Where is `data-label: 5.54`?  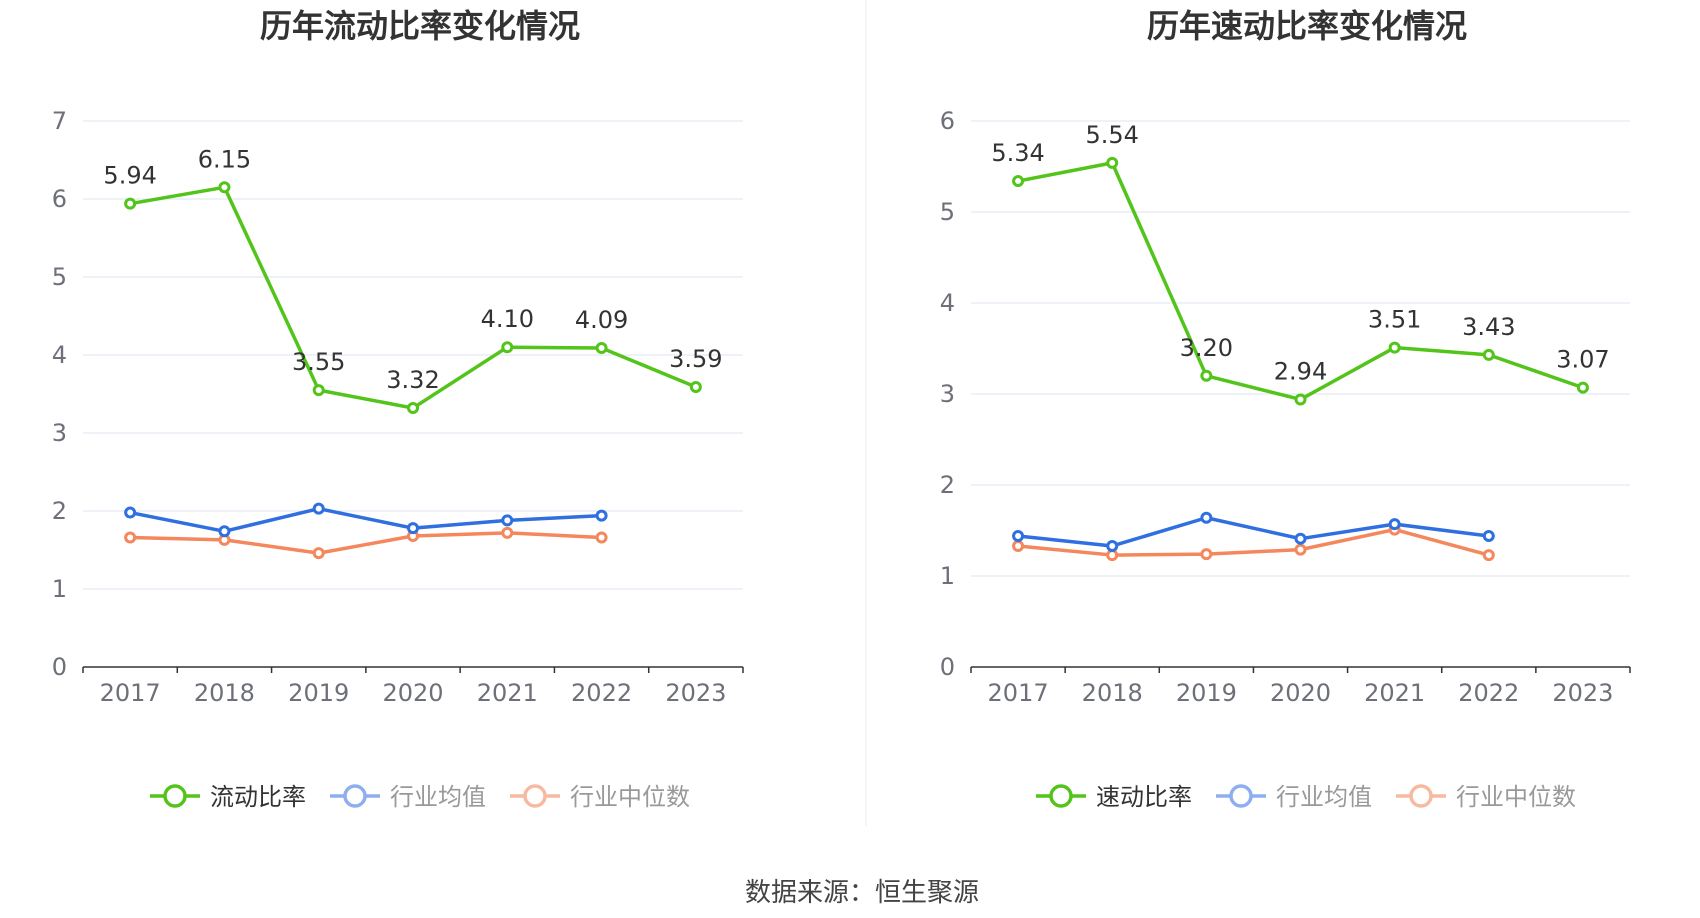
data-label: 5.54 is located at coordinates (1111, 135).